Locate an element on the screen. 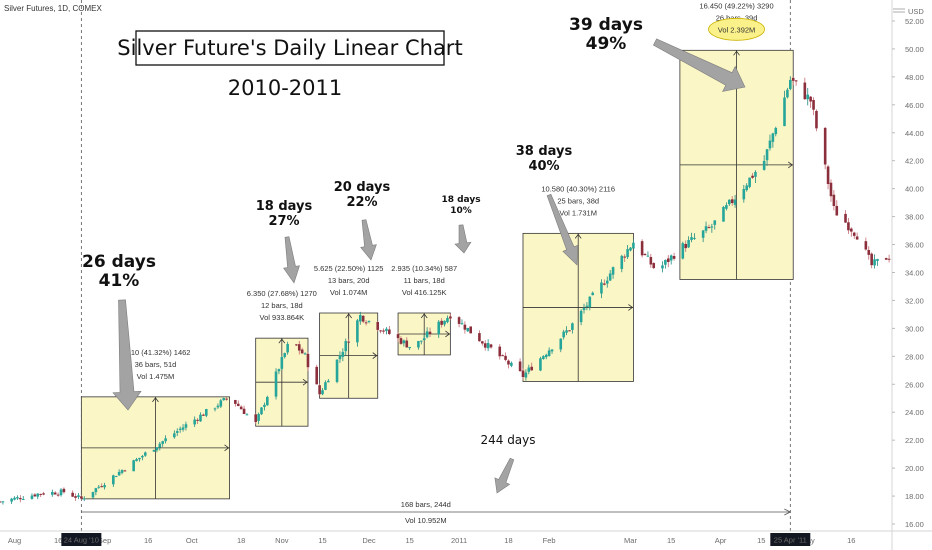 The width and height of the screenshot is (932, 550). annotation-text: 10% is located at coordinates (461, 211).